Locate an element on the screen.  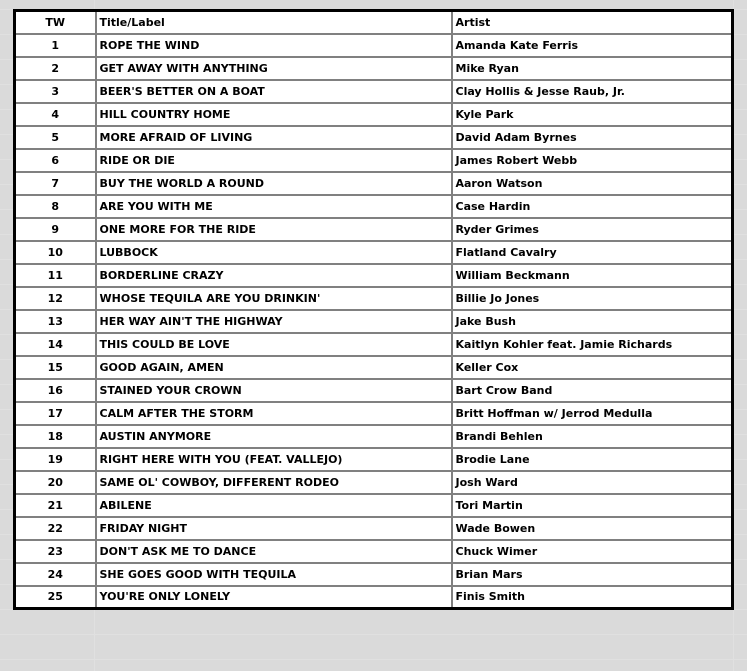
table-row: 11 BORDERLINE CRAZY William Beckmann is located at coordinates (373, 275).